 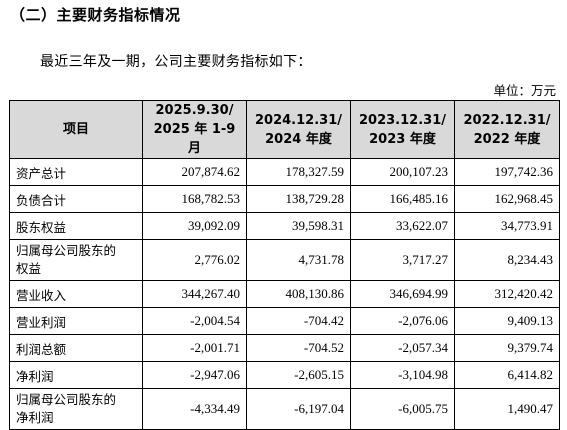 What do you see at coordinates (298, 129) in the screenshot?
I see `header-period: 2024.12.31/2024 年度` at bounding box center [298, 129].